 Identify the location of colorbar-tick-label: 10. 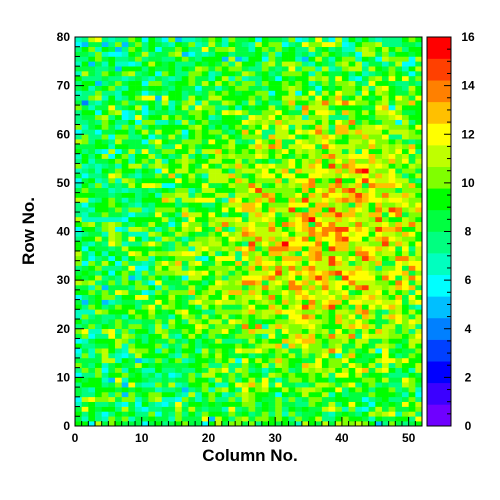
(468, 183).